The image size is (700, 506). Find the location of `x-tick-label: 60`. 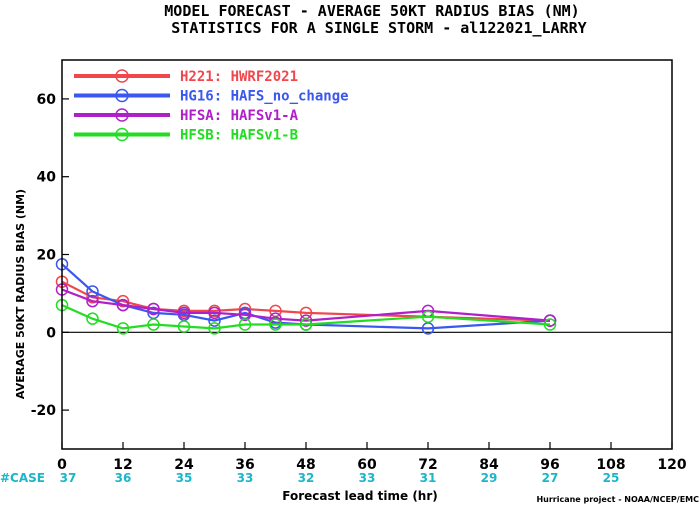

x-tick-label: 60 is located at coordinates (367, 465).